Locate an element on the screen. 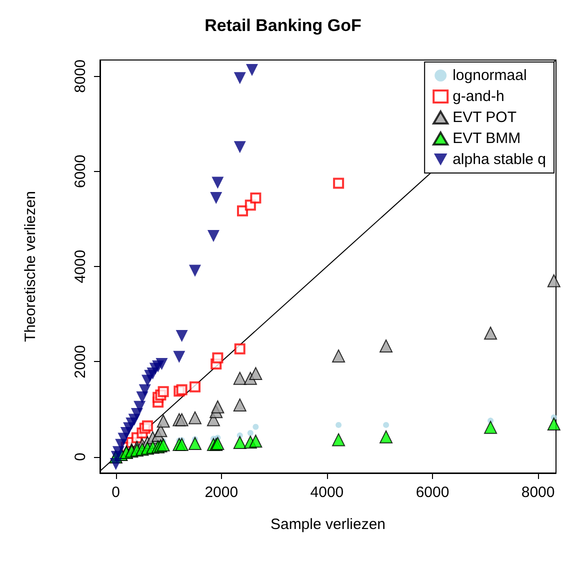 The height and width of the screenshot is (567, 566). y-tick-label: 0 is located at coordinates (80, 456).